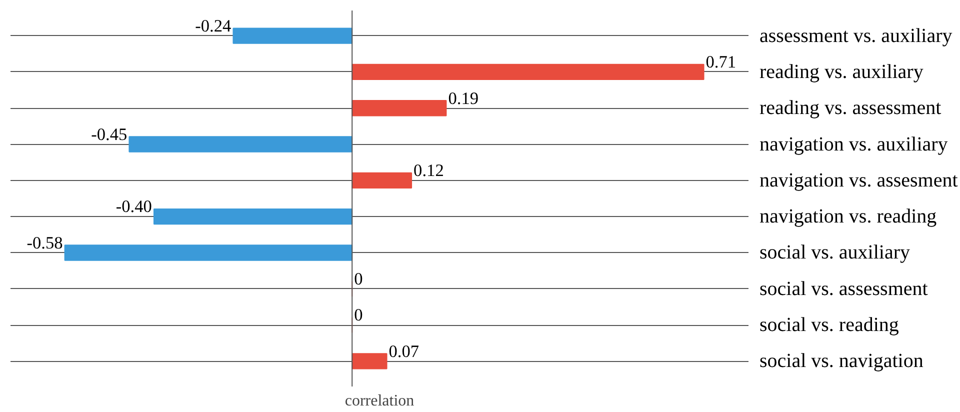 Image resolution: width=960 pixels, height=412 pixels. I want to click on y-tick-label: assessment vs. auxiliary, so click(856, 35).